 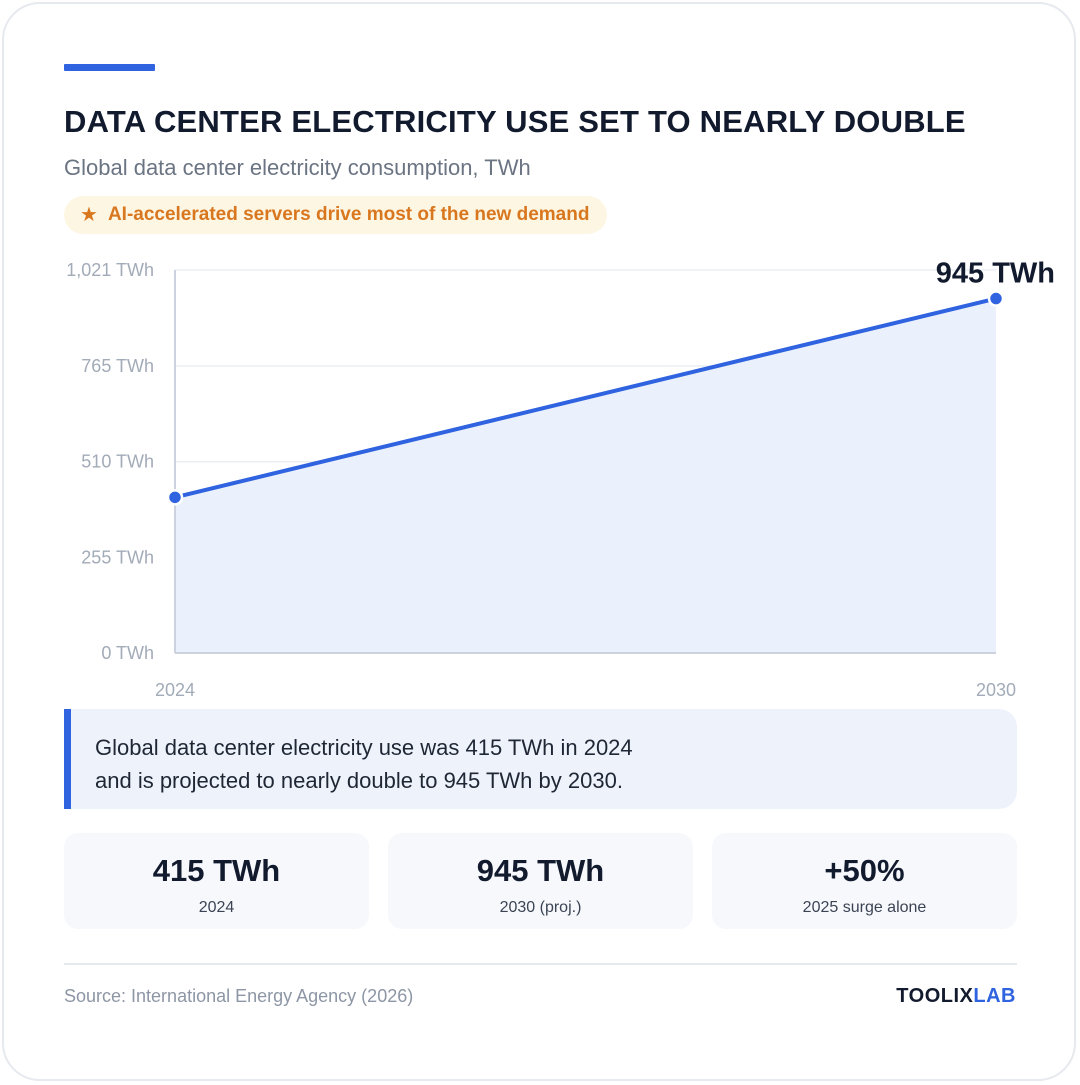 What do you see at coordinates (117, 462) in the screenshot?
I see `y-tick-label: 510 TWh` at bounding box center [117, 462].